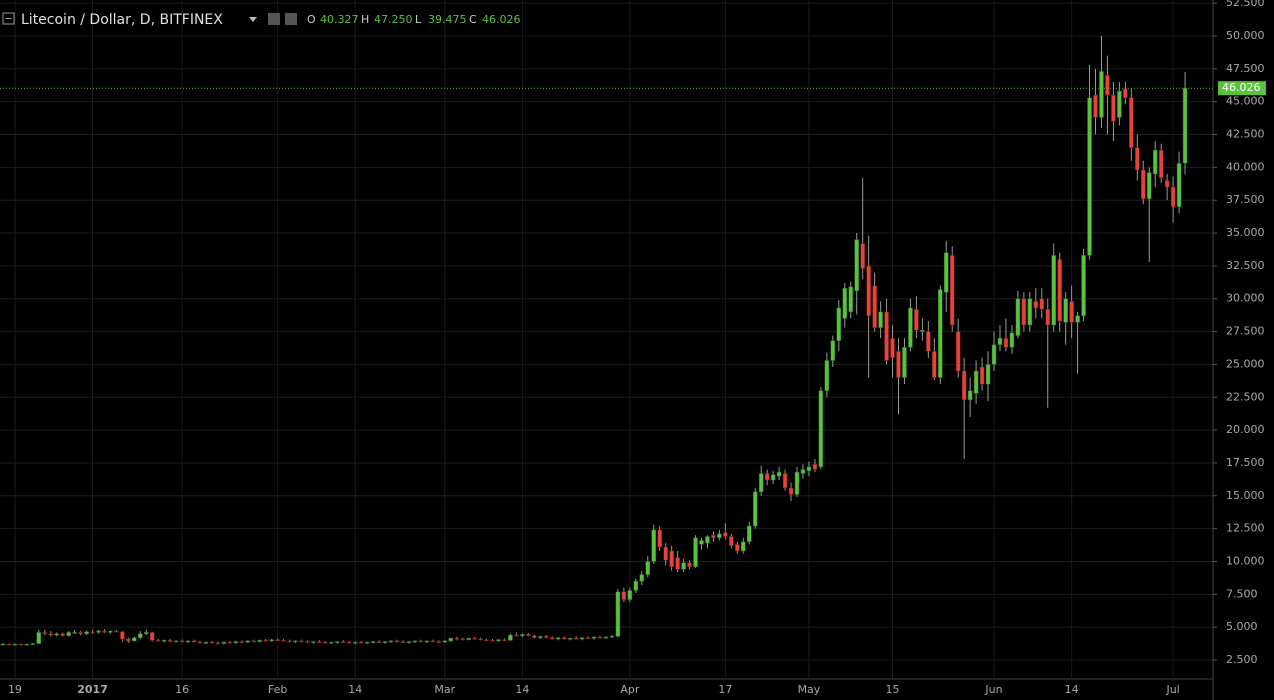  Describe the element at coordinates (274, 19) in the screenshot. I see `visibility-icon` at that location.